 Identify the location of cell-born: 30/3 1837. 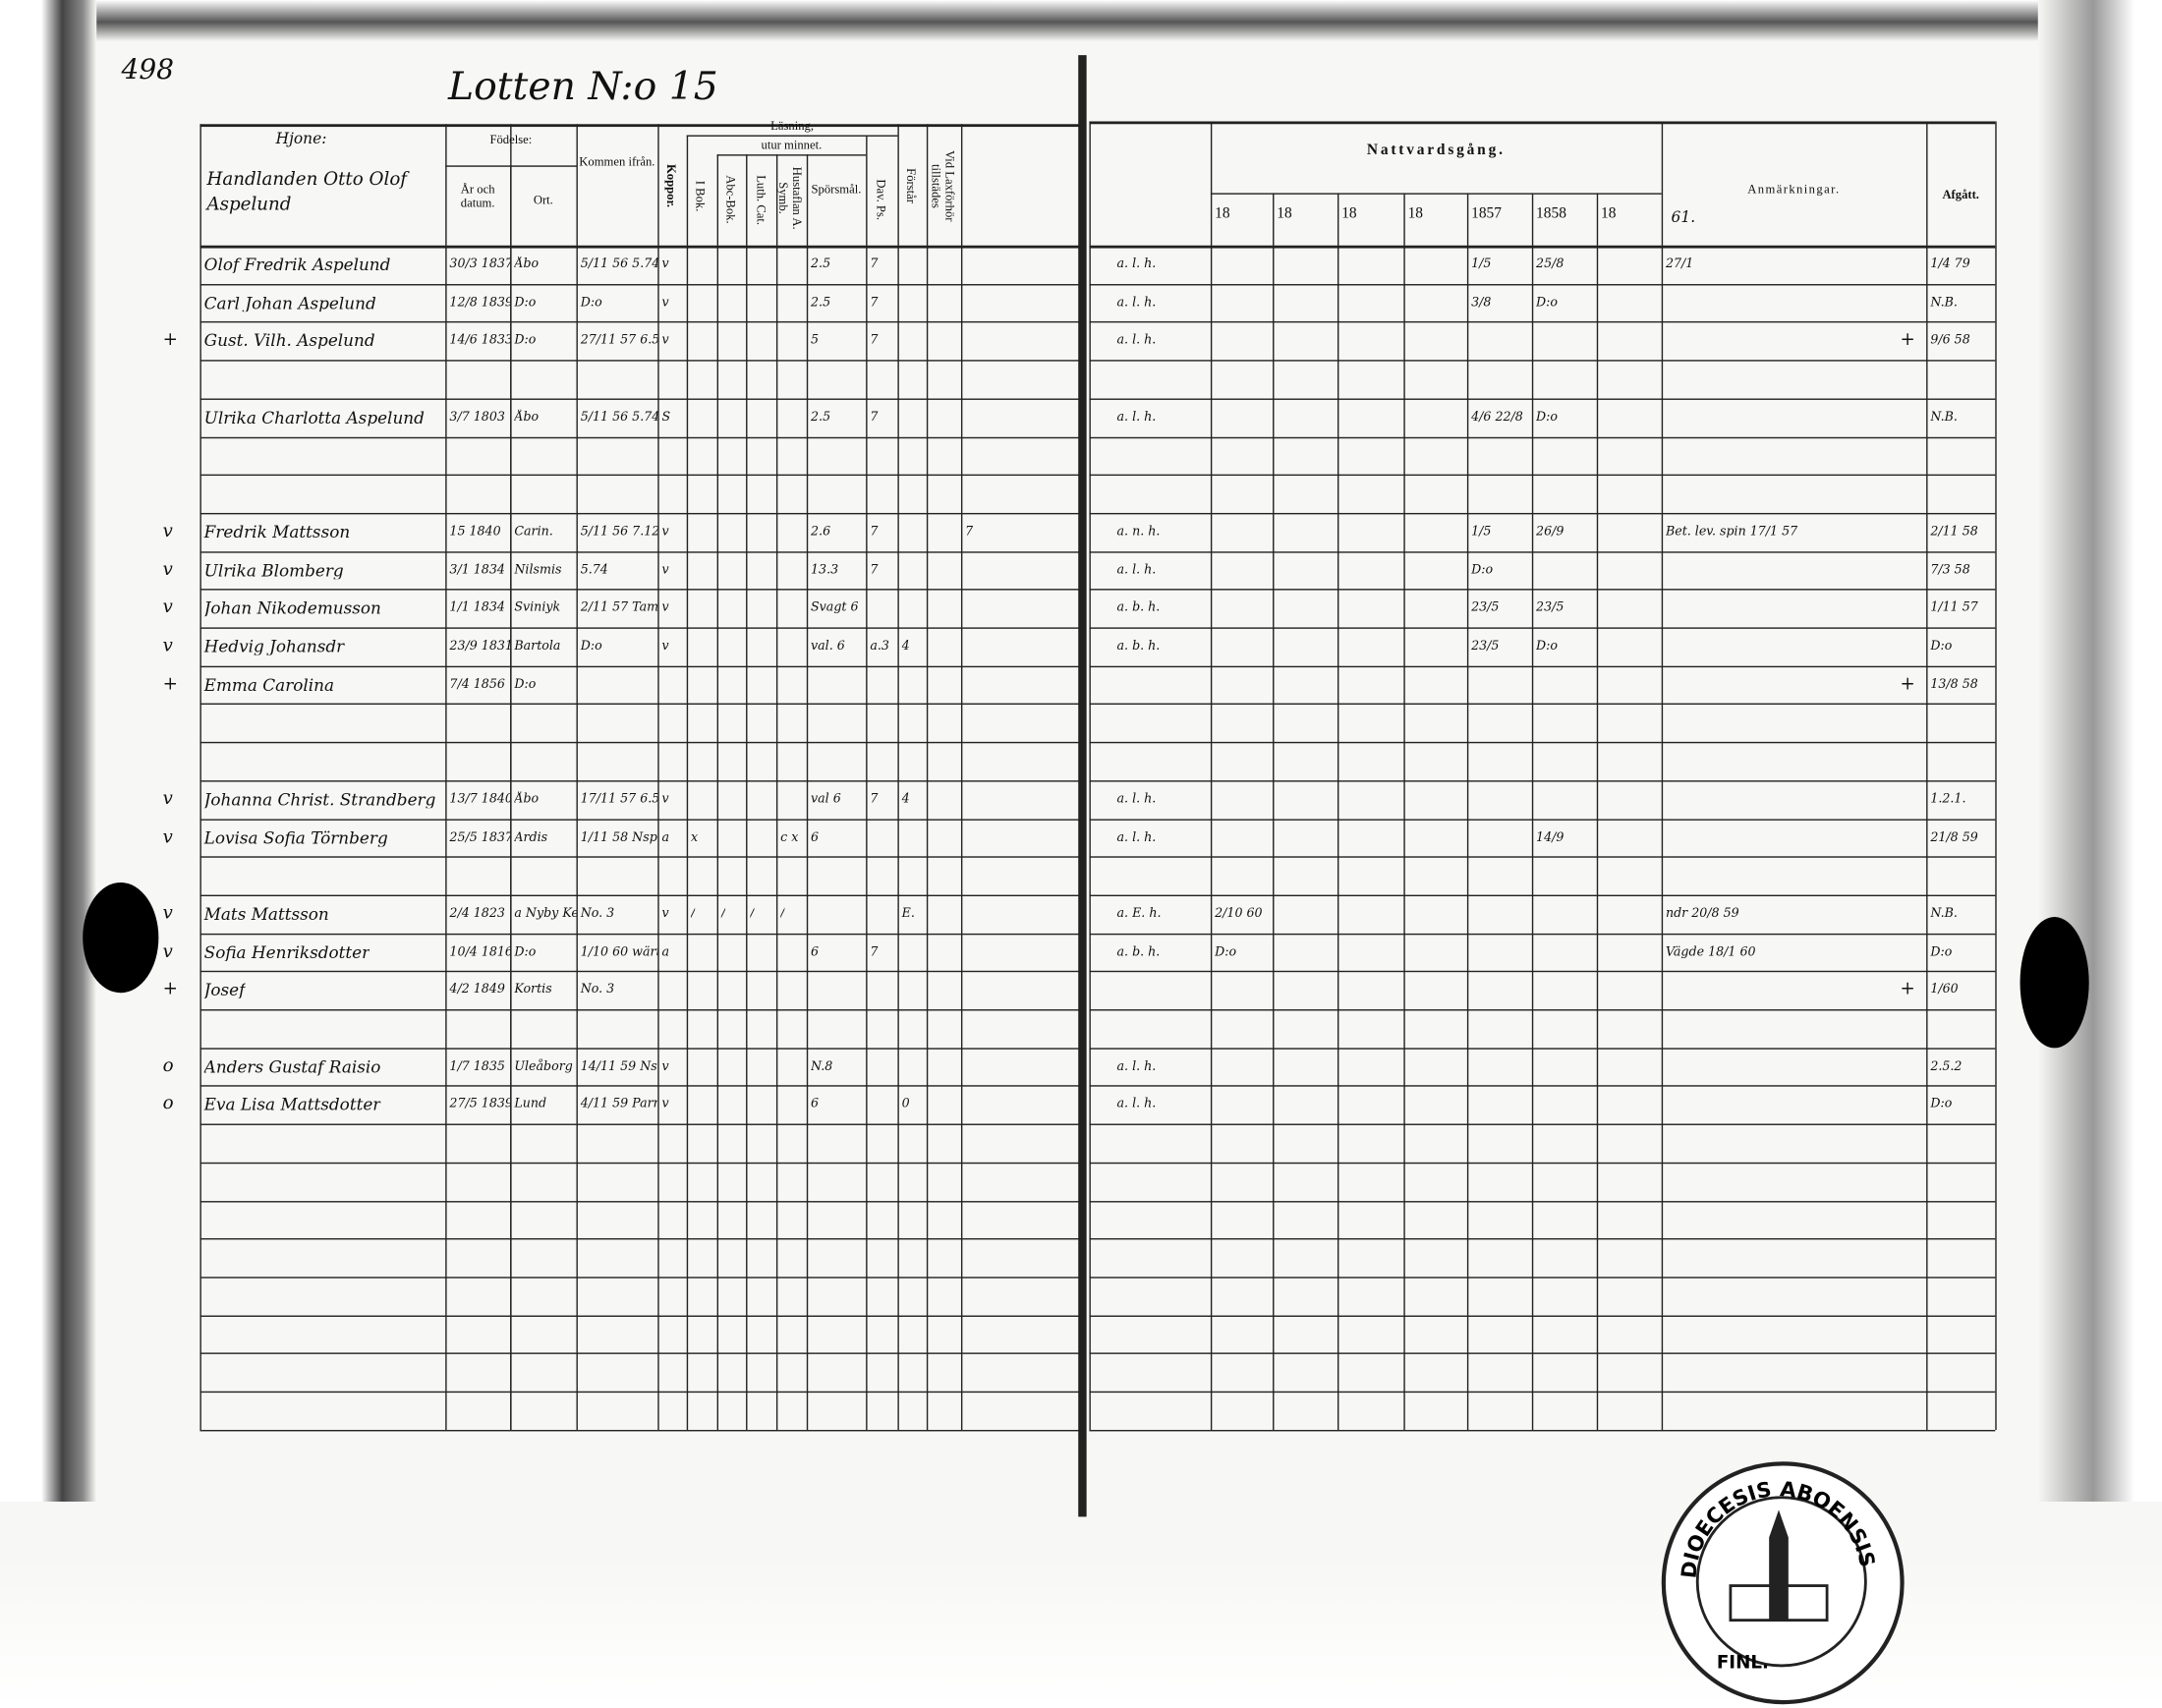
(480, 264).